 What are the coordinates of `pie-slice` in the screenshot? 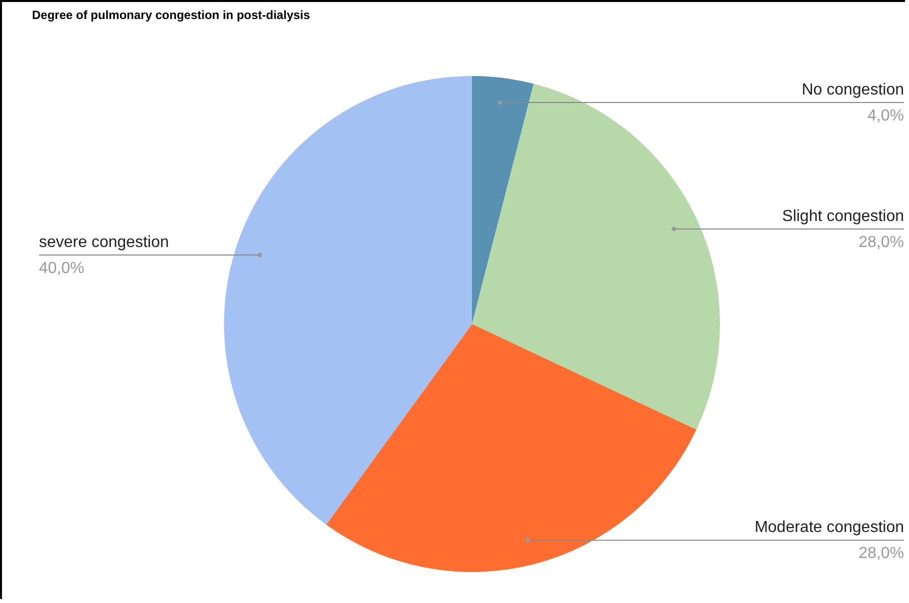 It's located at (503, 200).